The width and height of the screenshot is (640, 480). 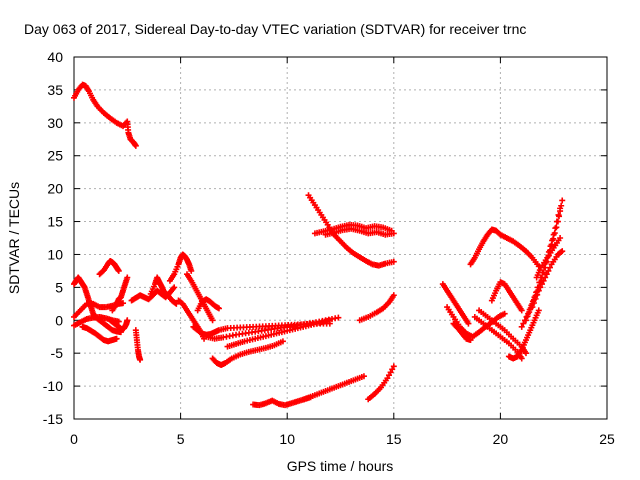 I want to click on y-tick-label: 0, so click(x=59, y=320).